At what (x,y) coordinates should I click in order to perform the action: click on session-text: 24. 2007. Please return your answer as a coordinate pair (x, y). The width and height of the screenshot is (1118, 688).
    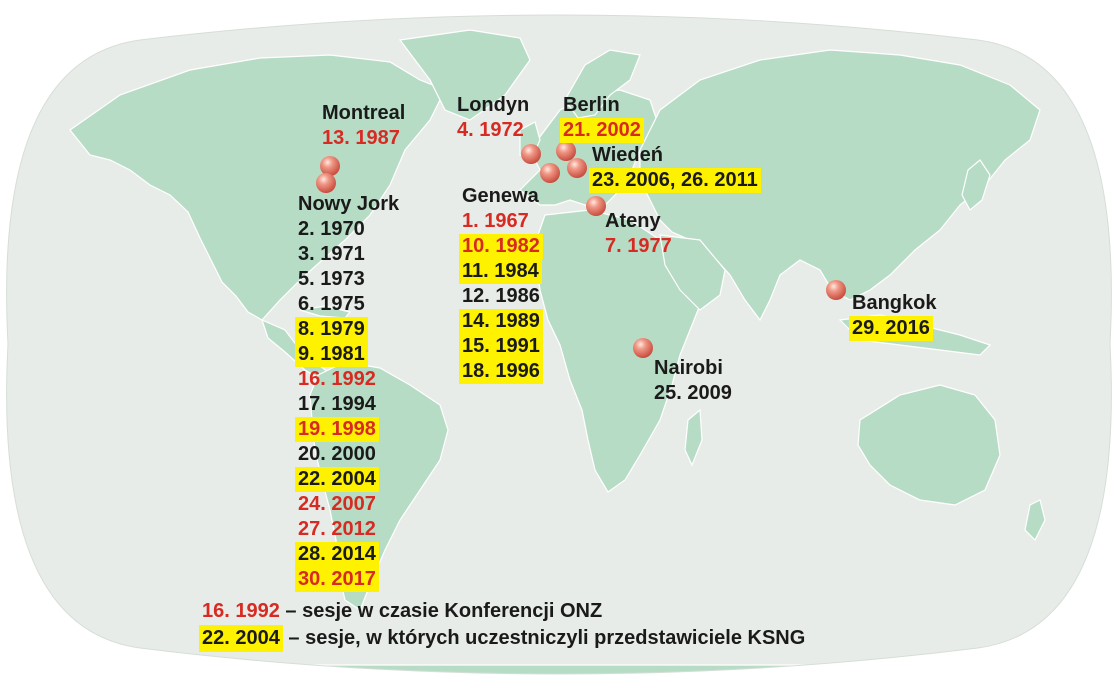
    Looking at the image, I should click on (337, 504).